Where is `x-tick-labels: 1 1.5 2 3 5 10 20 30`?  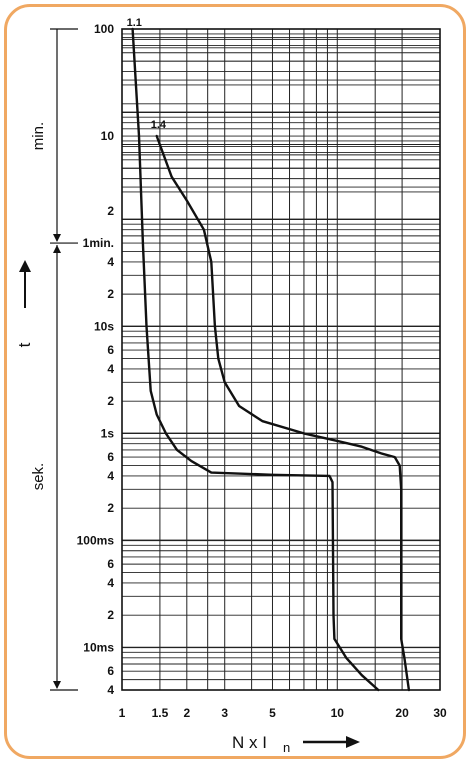 x-tick-labels: 1 1.5 2 3 5 10 20 30 is located at coordinates (283, 713).